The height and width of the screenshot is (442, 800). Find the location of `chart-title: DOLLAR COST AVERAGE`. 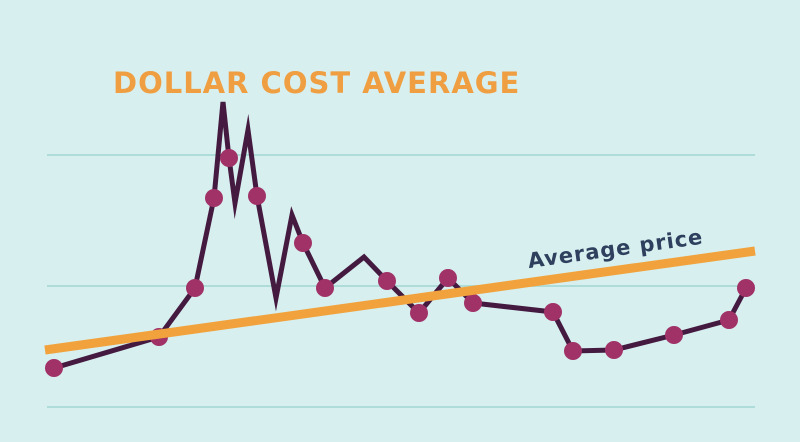

chart-title: DOLLAR COST AVERAGE is located at coordinates (317, 83).